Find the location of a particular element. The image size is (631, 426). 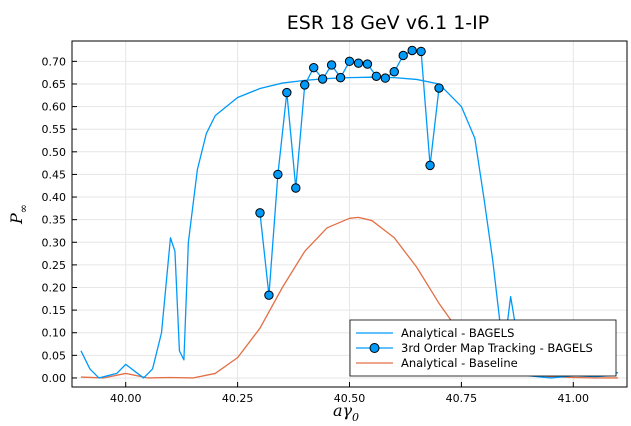

y-tick-label: 0.50 is located at coordinates (54, 152).